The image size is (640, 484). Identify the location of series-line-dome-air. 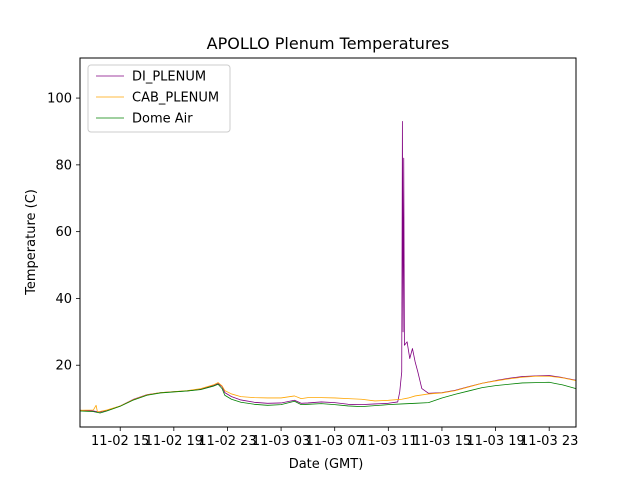
(328, 397).